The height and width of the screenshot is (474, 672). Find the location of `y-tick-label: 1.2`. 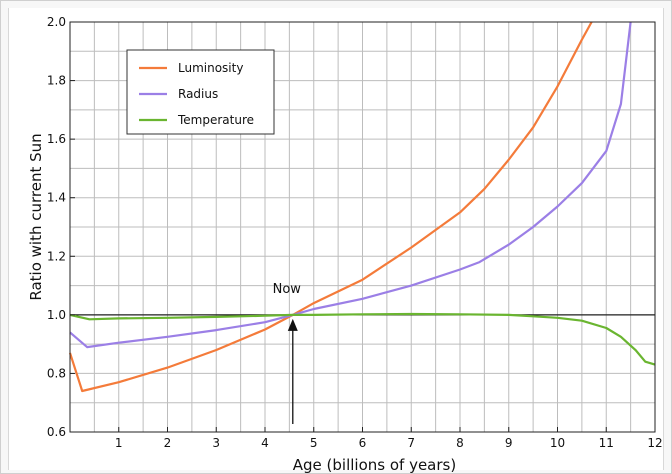

y-tick-label: 1.2 is located at coordinates (56, 256).